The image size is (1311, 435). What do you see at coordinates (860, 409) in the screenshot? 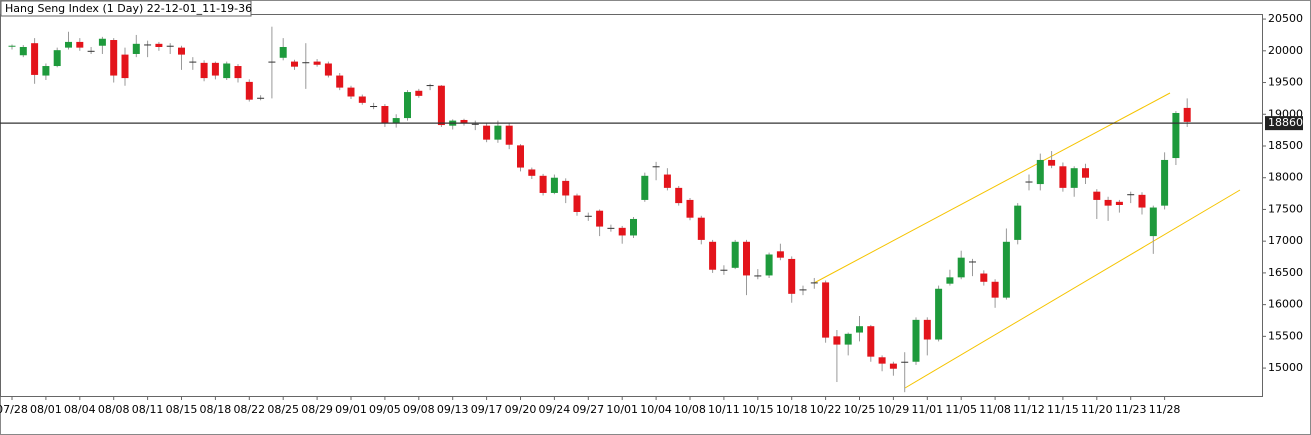
I see `x-tick-label: 10/25` at bounding box center [860, 409].